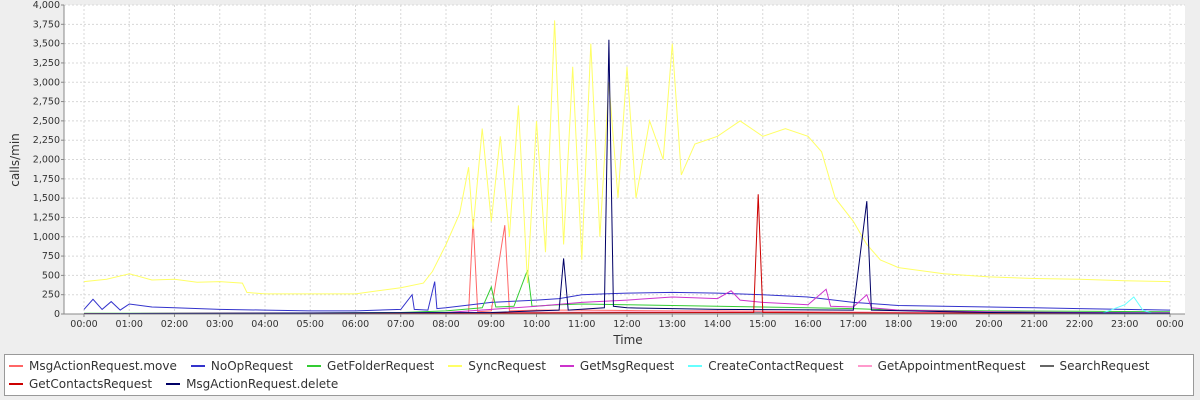 The height and width of the screenshot is (400, 1200). What do you see at coordinates (507, 366) in the screenshot?
I see `legend-label: SyncRequest` at bounding box center [507, 366].